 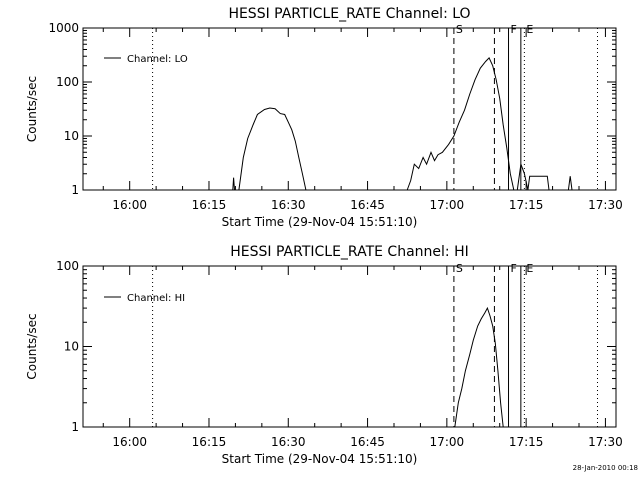 I want to click on legend-label: Channel: LO, so click(x=157, y=59).